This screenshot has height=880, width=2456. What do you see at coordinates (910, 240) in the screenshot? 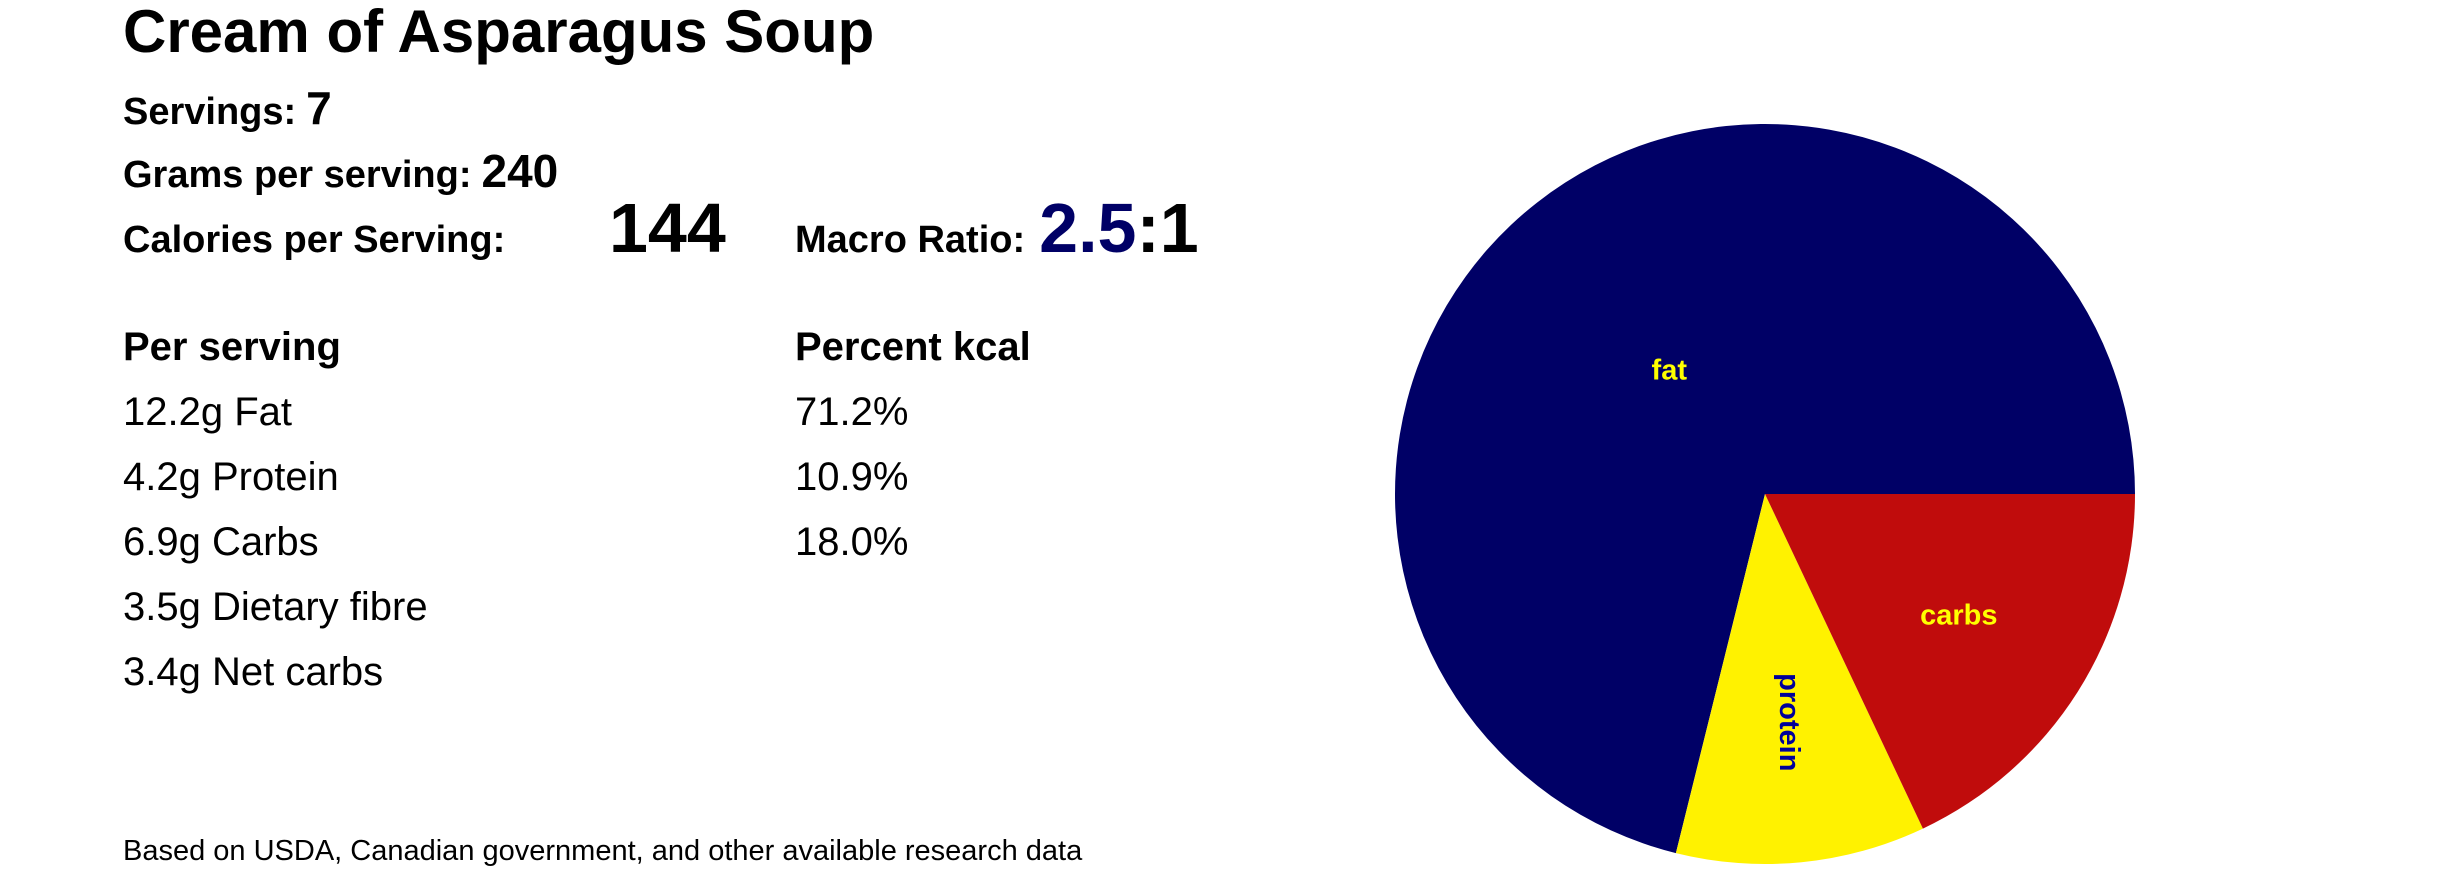
I see `macro-ratio-label: Macro Ratio:` at bounding box center [910, 240].